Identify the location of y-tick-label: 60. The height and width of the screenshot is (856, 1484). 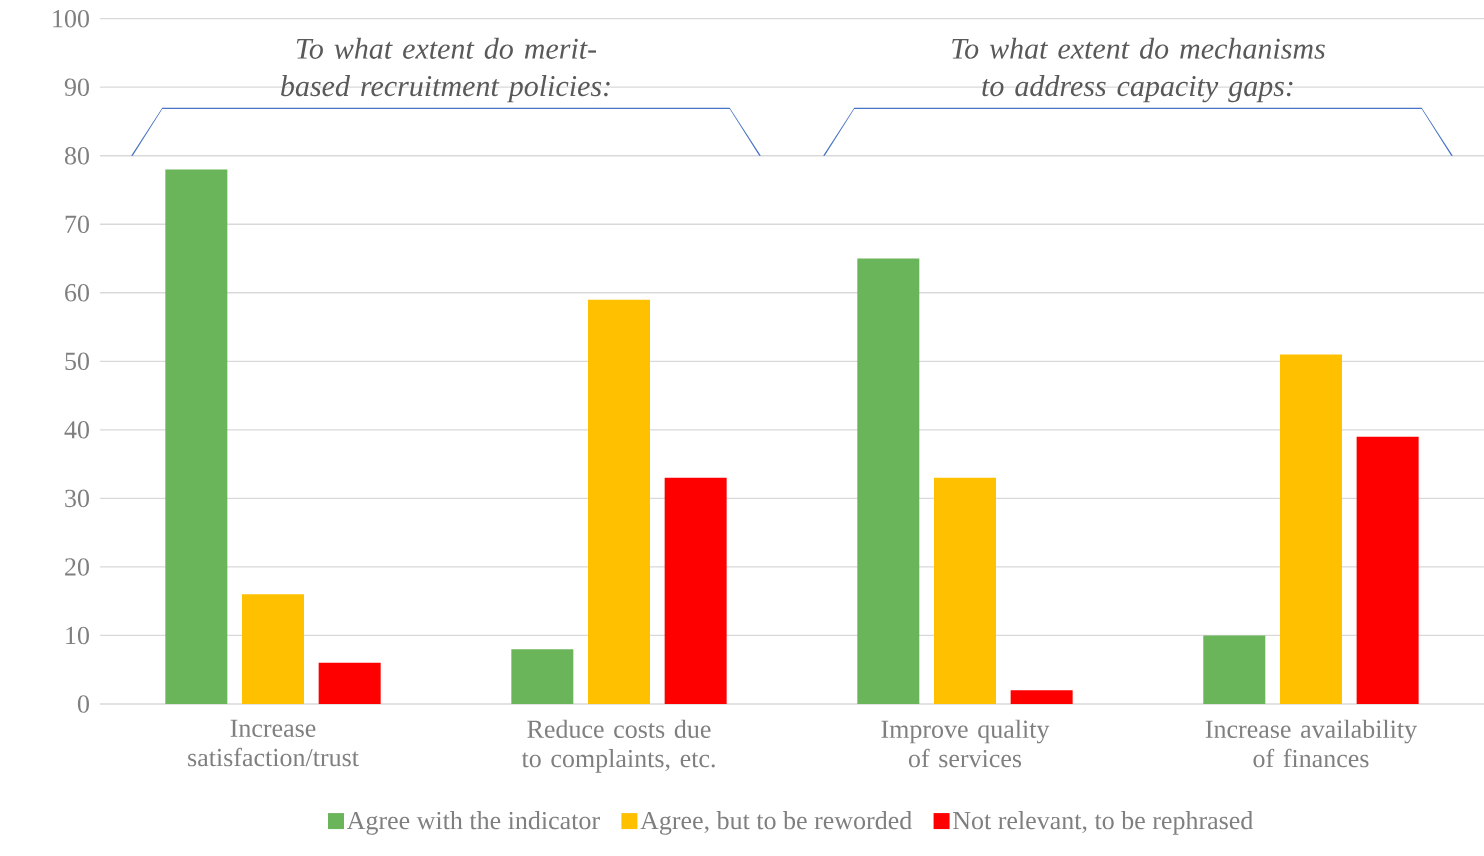
(77, 293).